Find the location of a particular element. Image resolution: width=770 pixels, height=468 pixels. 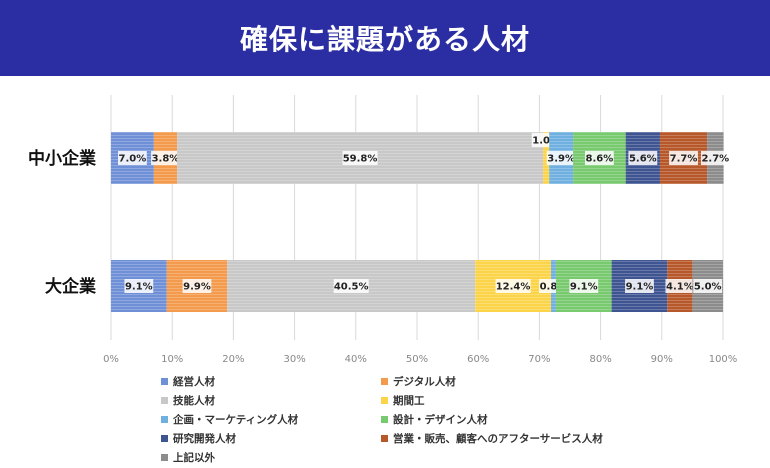

chart-title: 確保に課題がある人材 is located at coordinates (384, 39).